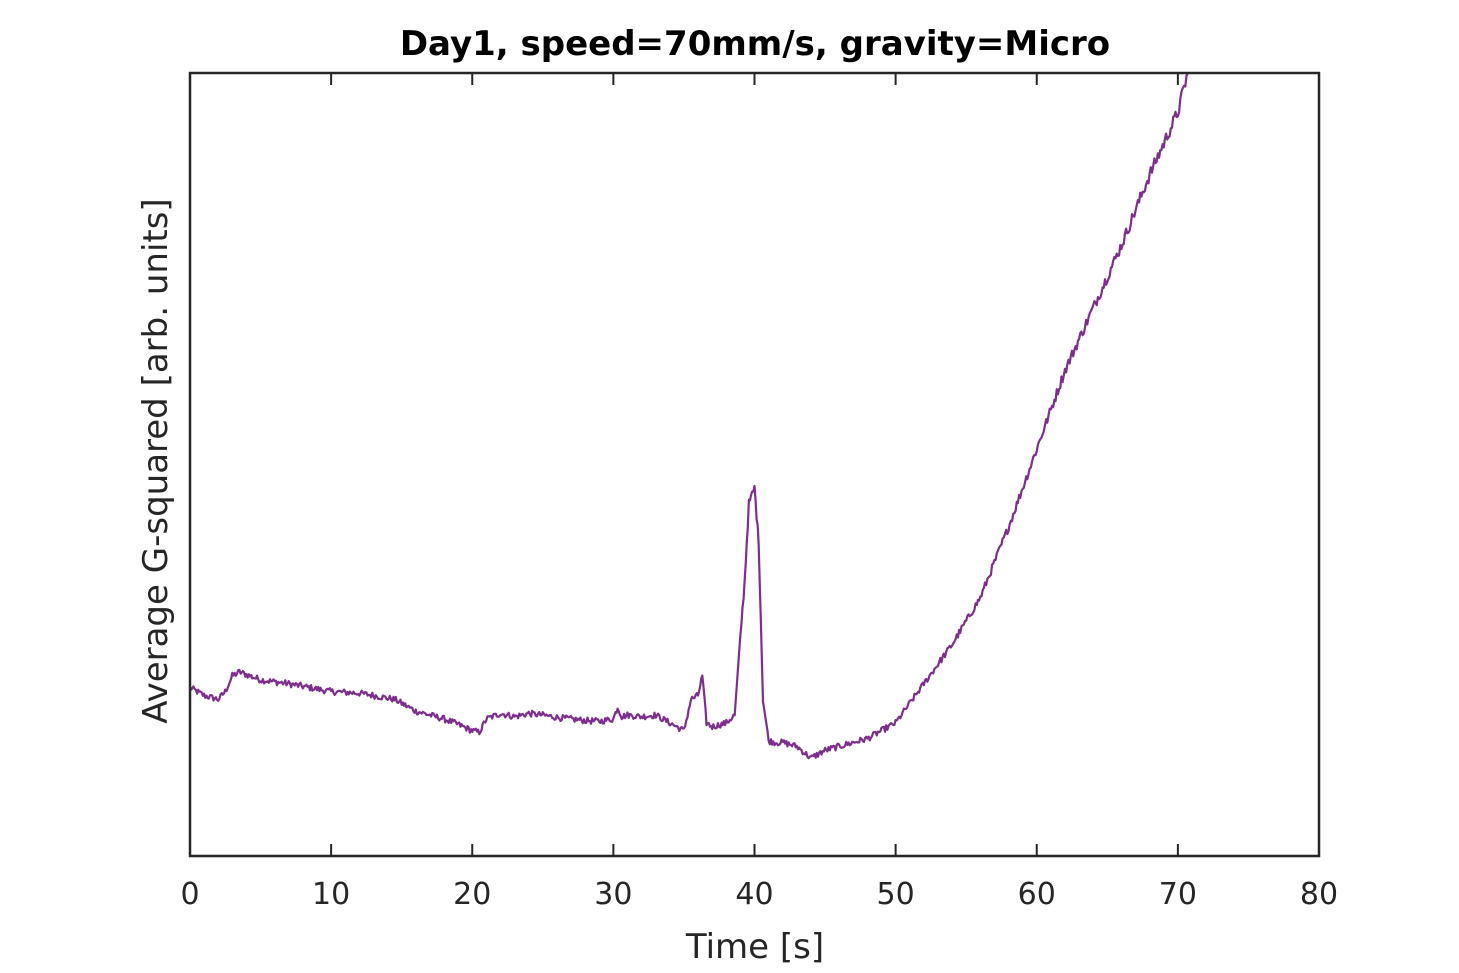 The width and height of the screenshot is (1459, 973). I want to click on x-tick-label: 70, so click(1178, 894).